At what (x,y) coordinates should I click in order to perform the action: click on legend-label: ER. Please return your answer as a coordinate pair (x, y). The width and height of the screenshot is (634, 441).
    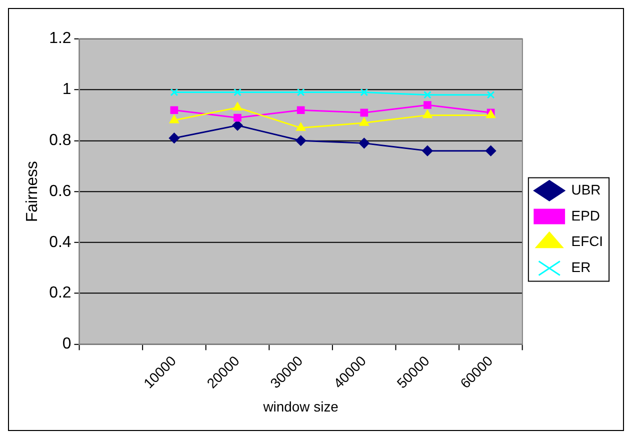
    Looking at the image, I should click on (581, 267).